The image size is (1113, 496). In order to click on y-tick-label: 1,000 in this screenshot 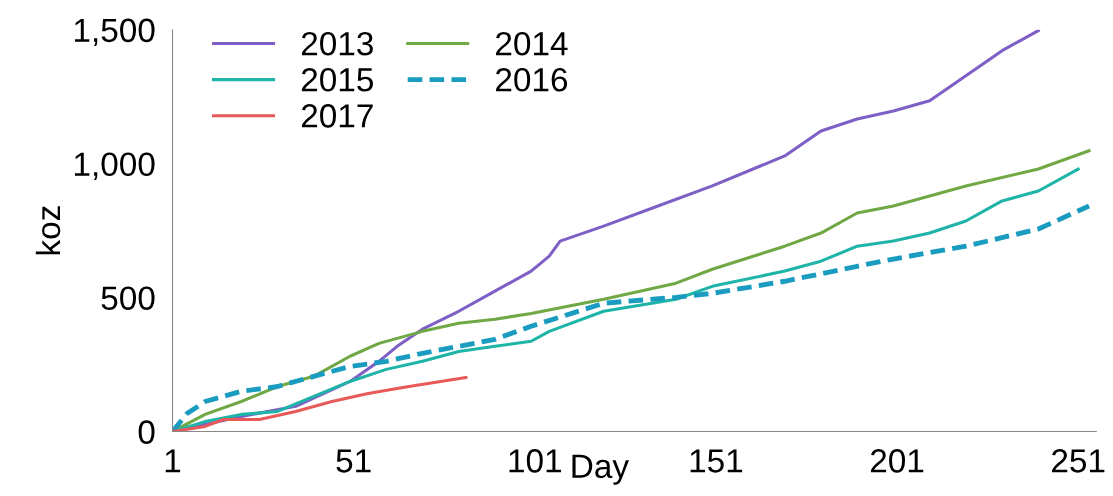, I will do `click(114, 166)`.